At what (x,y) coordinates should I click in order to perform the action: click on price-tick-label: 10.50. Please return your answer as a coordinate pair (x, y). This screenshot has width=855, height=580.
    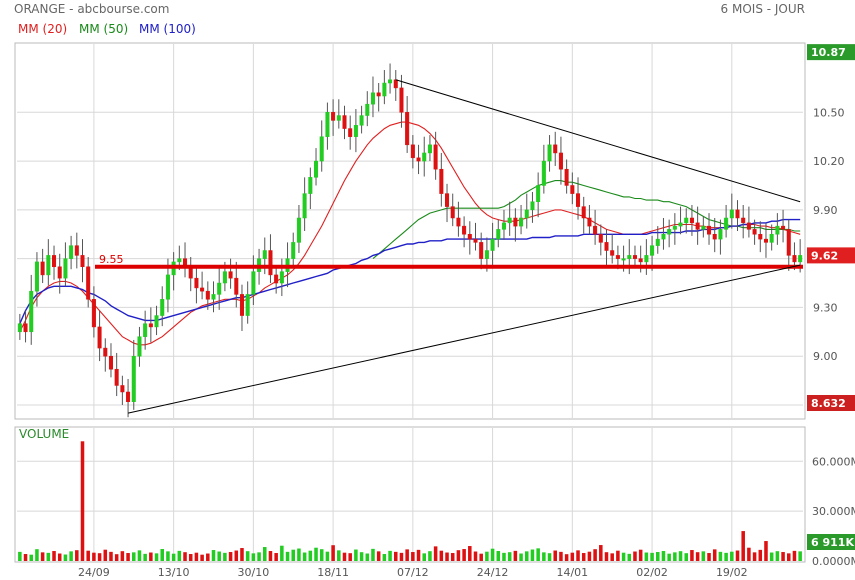
    Looking at the image, I should click on (829, 112).